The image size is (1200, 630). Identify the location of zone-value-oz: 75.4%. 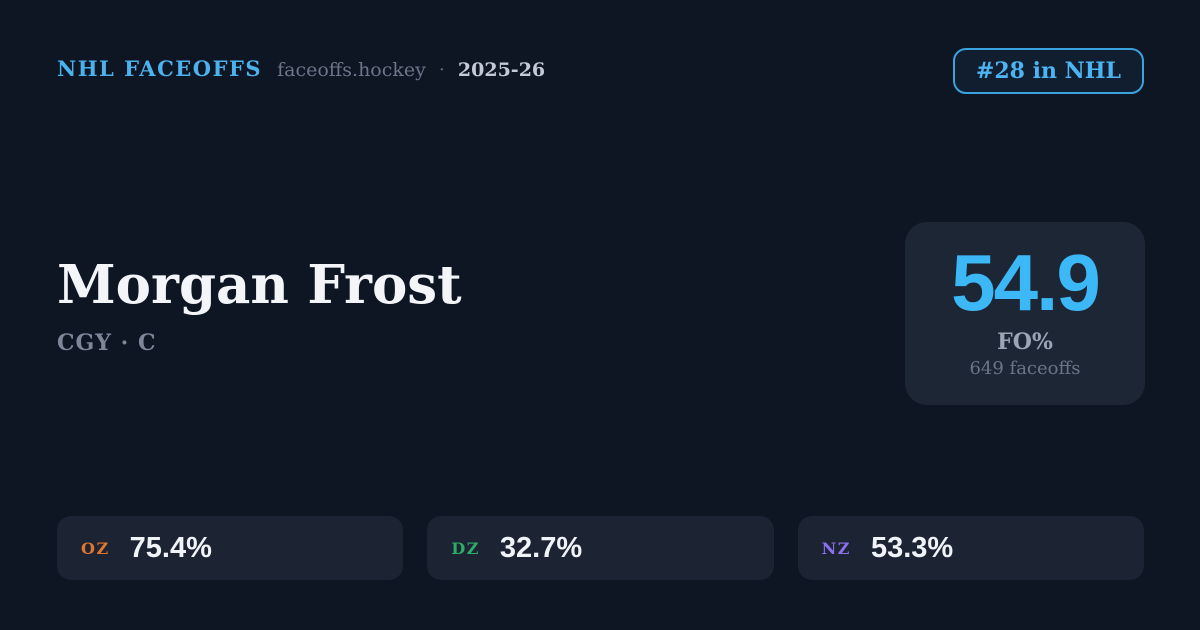
(170, 547).